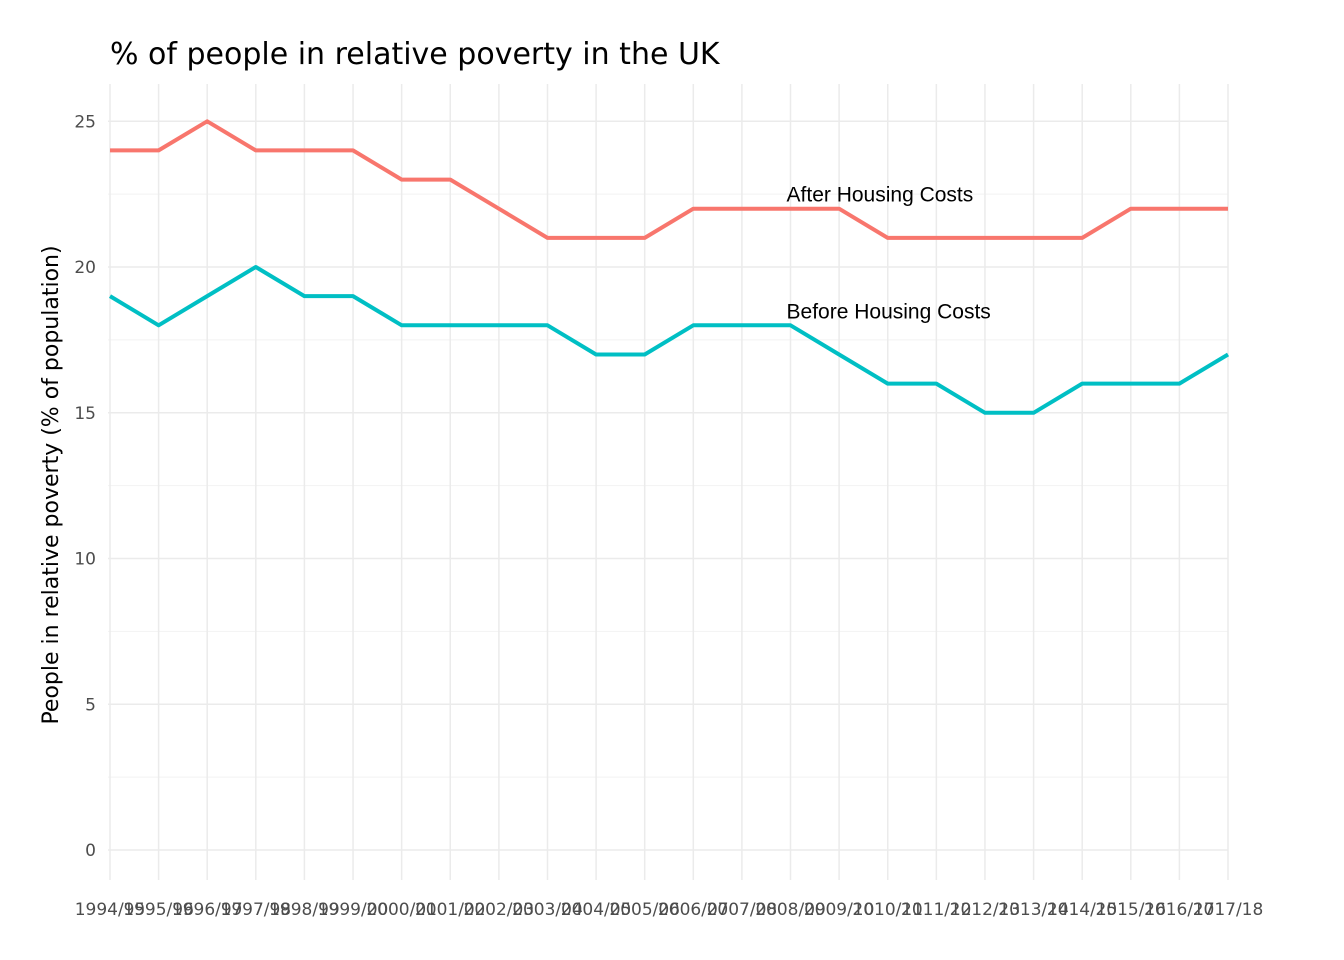  Describe the element at coordinates (547, 910) in the screenshot. I see `x-tick-label: 2003/04` at that location.